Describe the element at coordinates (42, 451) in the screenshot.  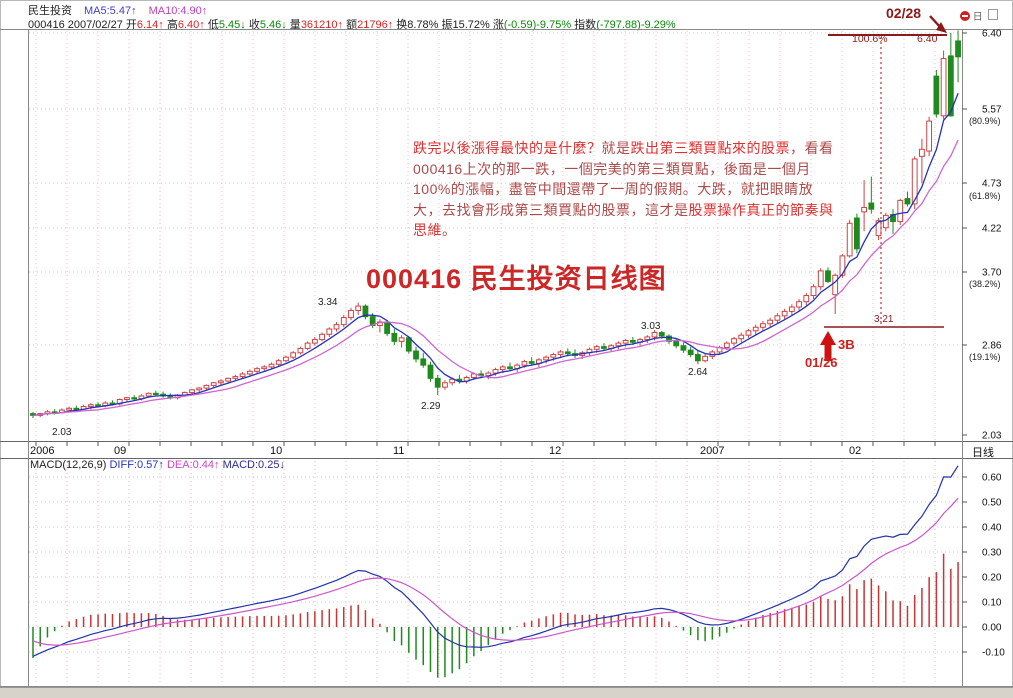
I see `x-axis-label: 2006` at that location.